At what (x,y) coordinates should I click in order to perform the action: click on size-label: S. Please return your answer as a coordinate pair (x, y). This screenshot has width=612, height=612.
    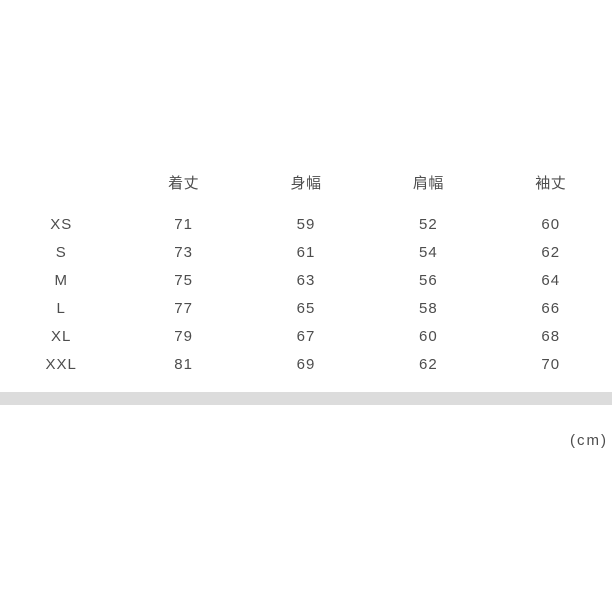
    Looking at the image, I should click on (61, 252).